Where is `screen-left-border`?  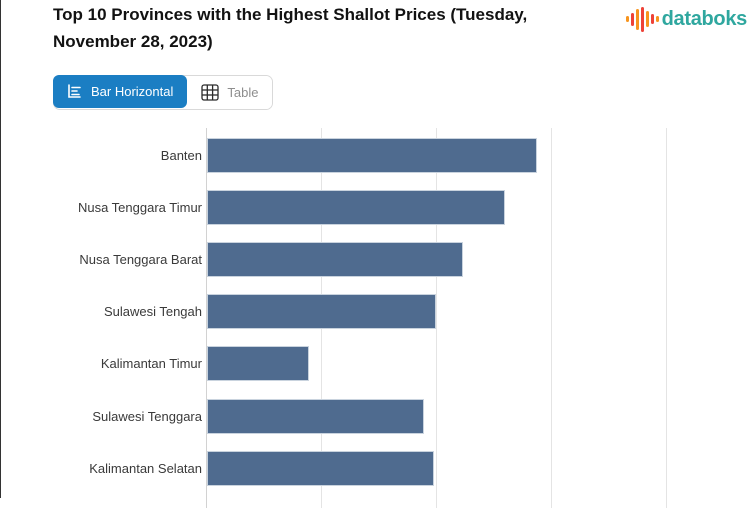
screen-left-border is located at coordinates (0, 249).